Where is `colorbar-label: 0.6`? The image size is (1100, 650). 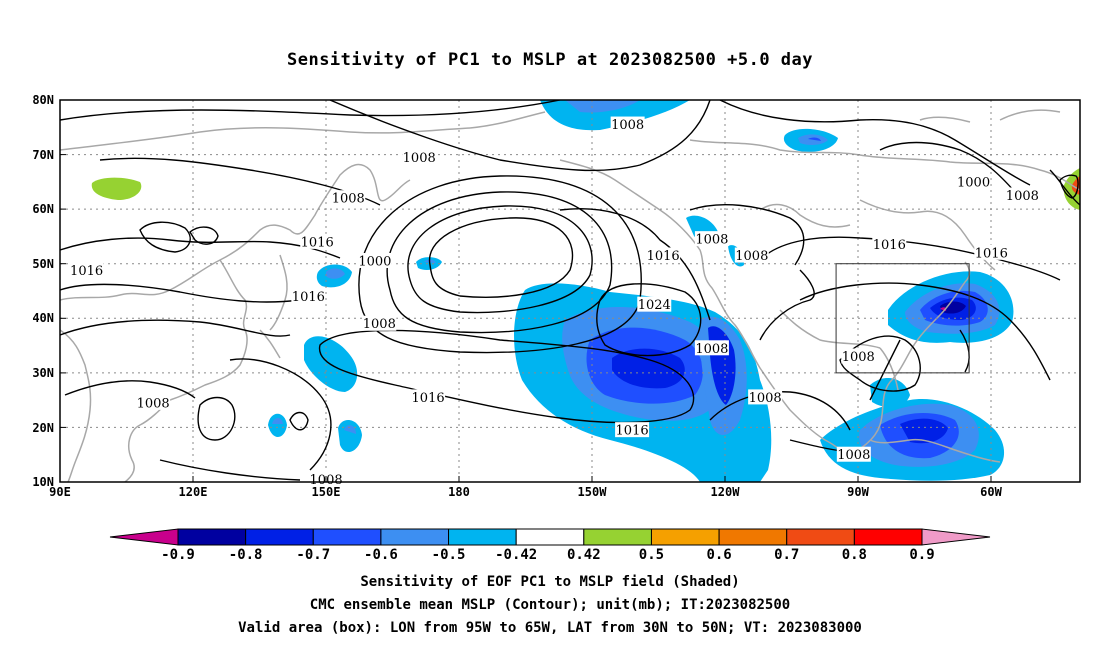
colorbar-label: 0.6 is located at coordinates (718, 555).